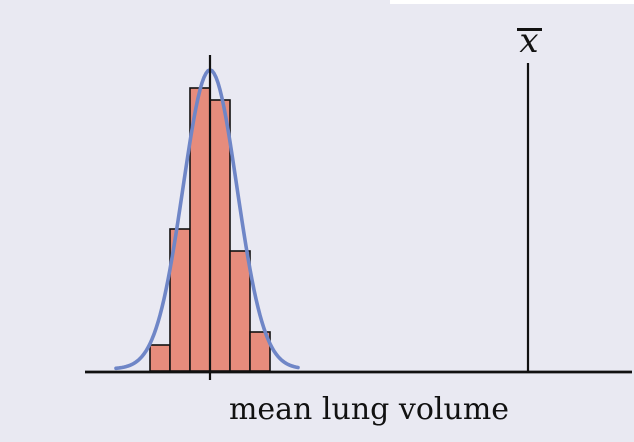 This screenshot has width=634, height=442. I want to click on x-axis-label: mean lung volume, so click(369, 409).